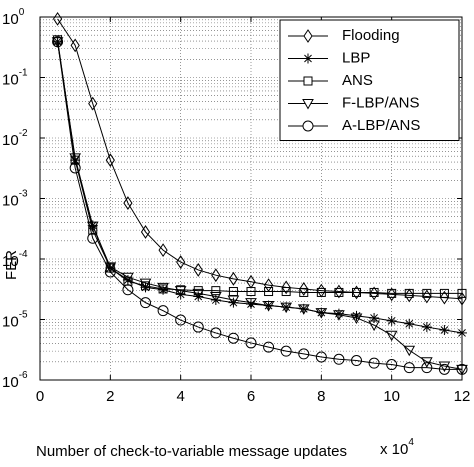 The image size is (474, 467). I want to click on y-tick-label: 10⁻², so click(15, 138).